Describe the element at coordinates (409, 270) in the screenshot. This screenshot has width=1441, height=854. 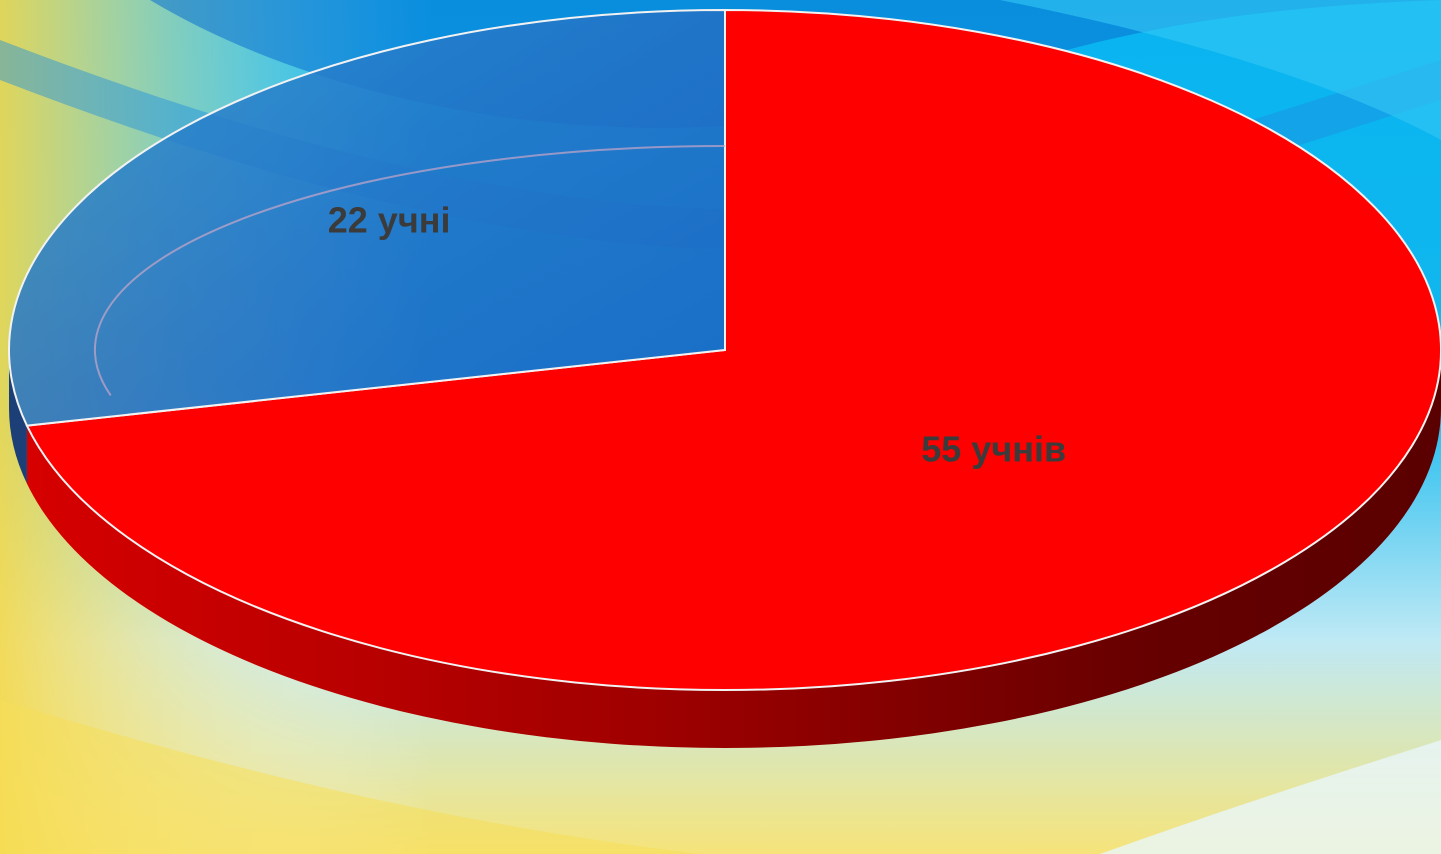
I see `pie-slice-highlight` at that location.